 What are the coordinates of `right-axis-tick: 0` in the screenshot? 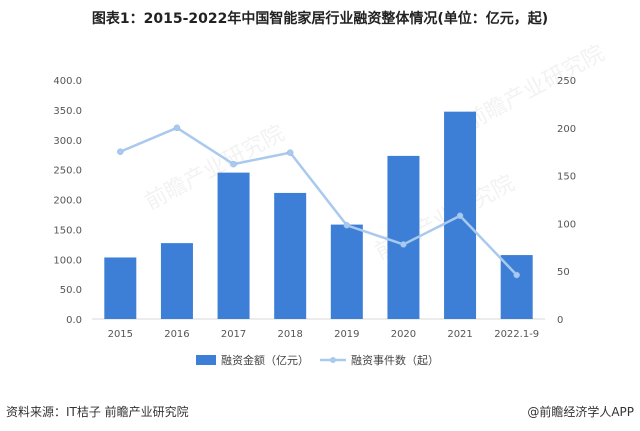 It's located at (560, 320).